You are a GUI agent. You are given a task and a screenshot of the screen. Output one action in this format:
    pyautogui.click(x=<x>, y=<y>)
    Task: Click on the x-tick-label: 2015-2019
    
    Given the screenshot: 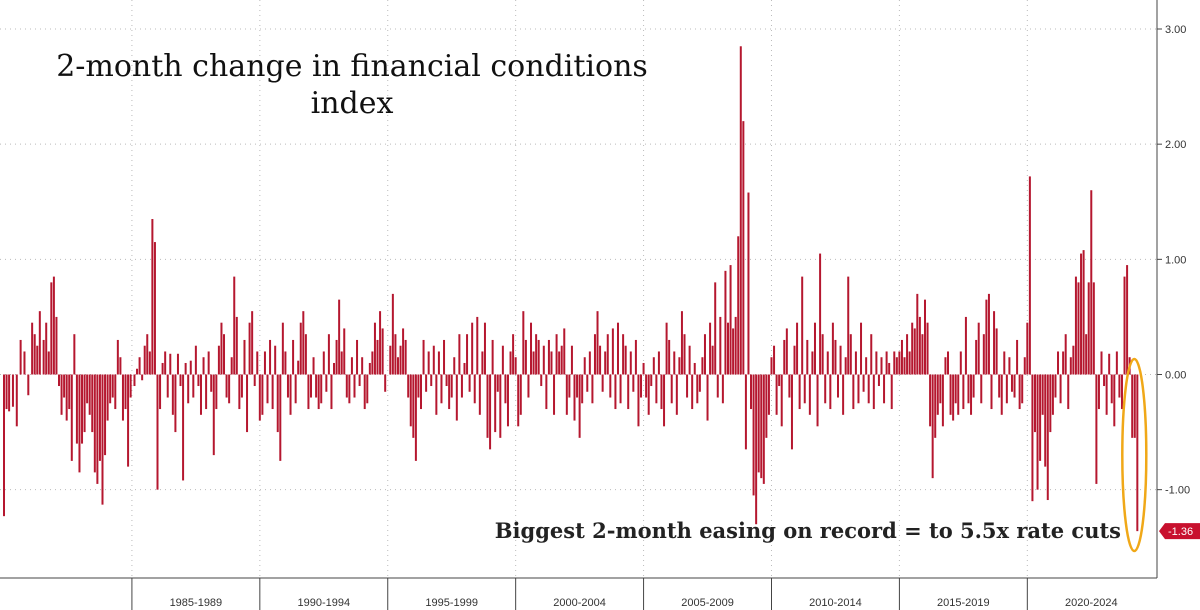 What is the action you would take?
    pyautogui.click(x=963, y=603)
    